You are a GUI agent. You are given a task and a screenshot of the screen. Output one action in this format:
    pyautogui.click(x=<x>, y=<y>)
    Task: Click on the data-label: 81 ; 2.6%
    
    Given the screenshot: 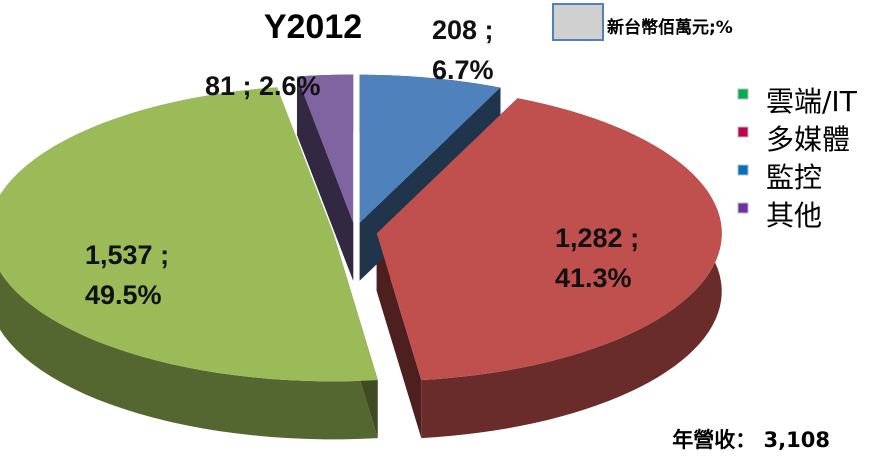 What is the action you would take?
    pyautogui.click(x=263, y=86)
    